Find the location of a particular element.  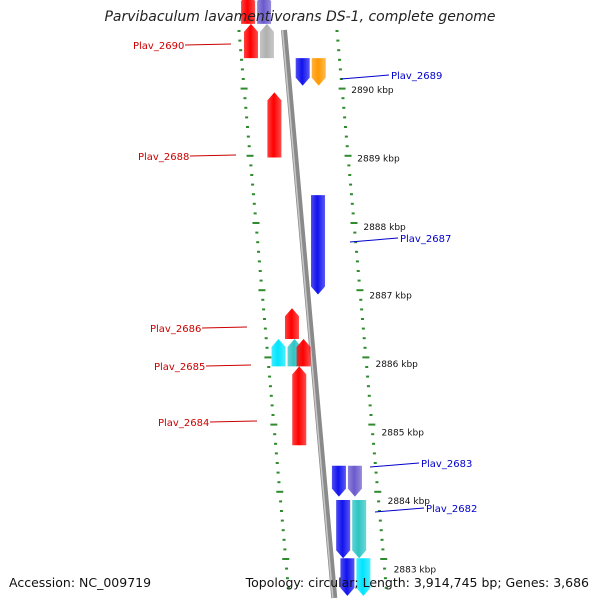

scale-label: 2885 kbp is located at coordinates (403, 434).